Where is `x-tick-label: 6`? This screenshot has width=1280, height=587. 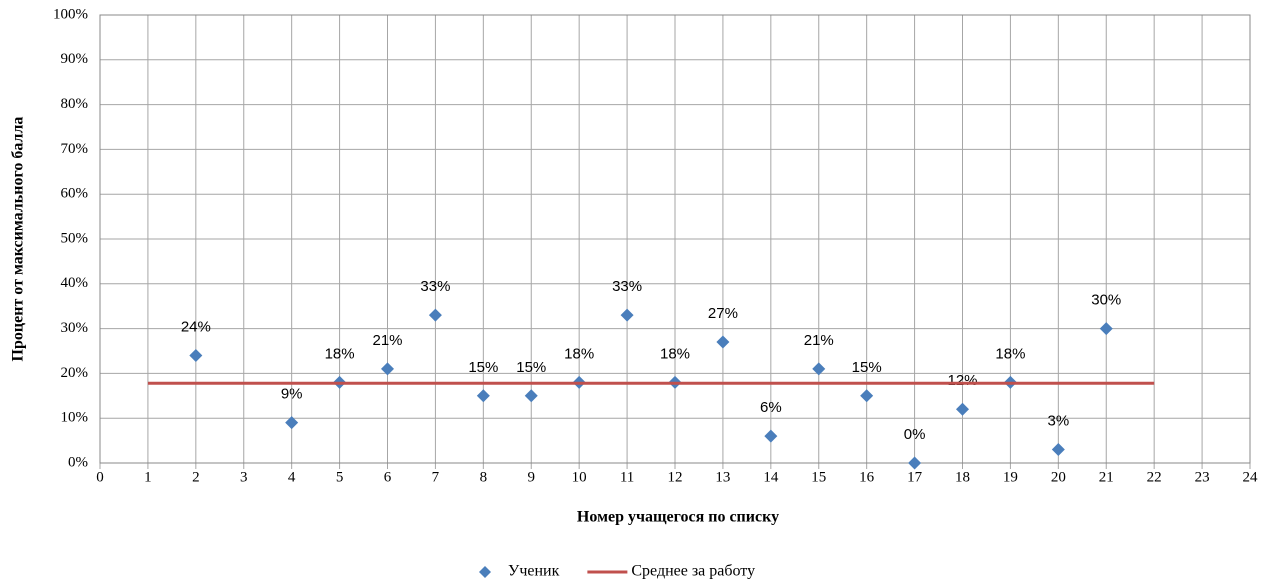
x-tick-label: 6 is located at coordinates (388, 477).